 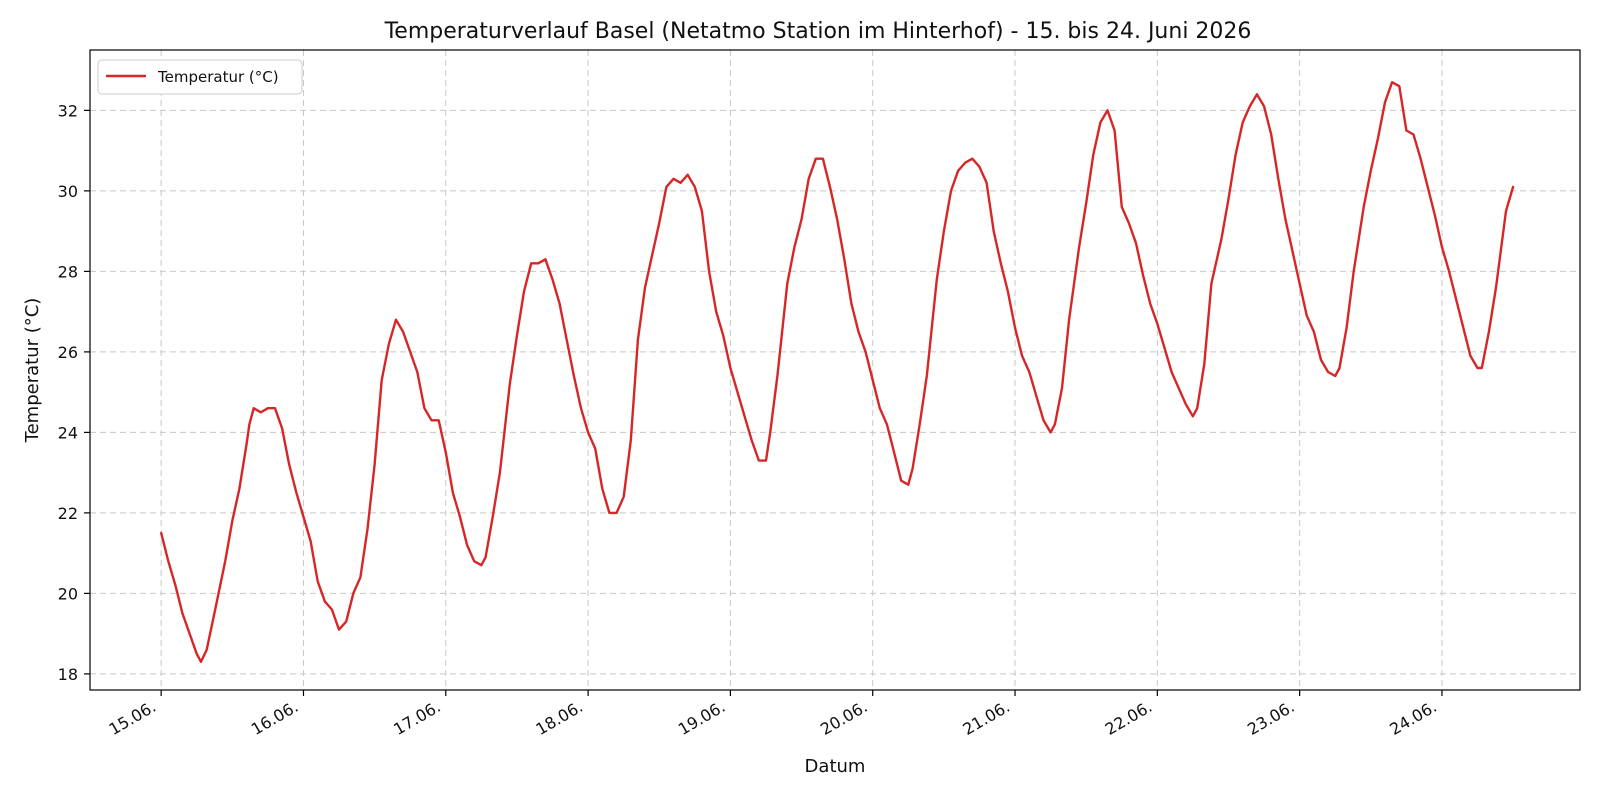 What do you see at coordinates (68, 513) in the screenshot?
I see `y-tick-label: 22` at bounding box center [68, 513].